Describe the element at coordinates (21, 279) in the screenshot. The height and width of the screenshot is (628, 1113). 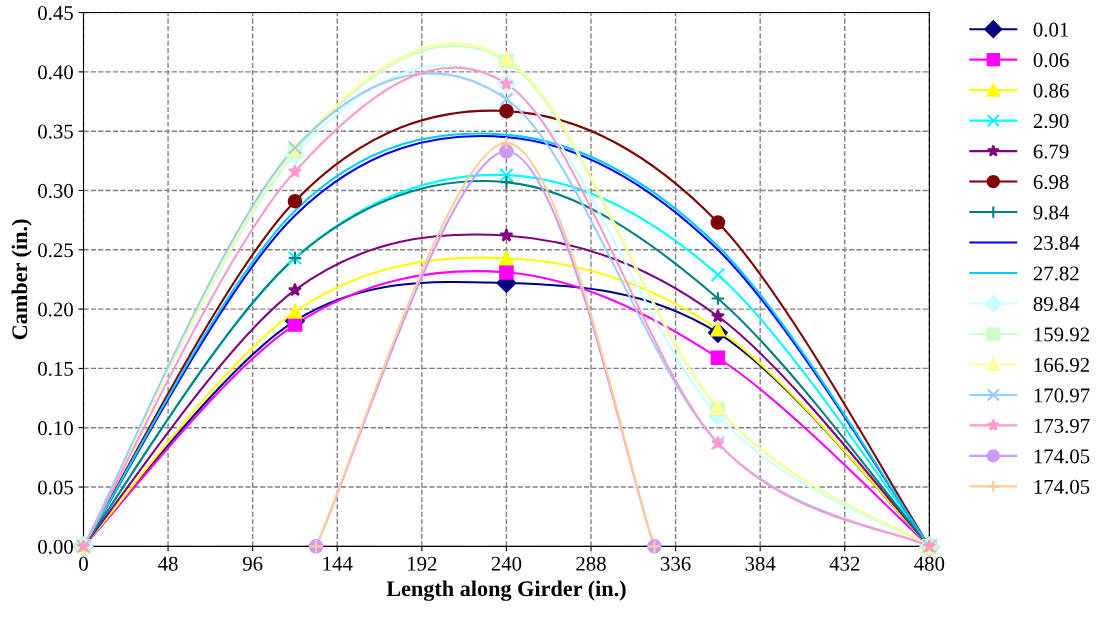
I see `y-axis-title: Camber (in.)` at that location.